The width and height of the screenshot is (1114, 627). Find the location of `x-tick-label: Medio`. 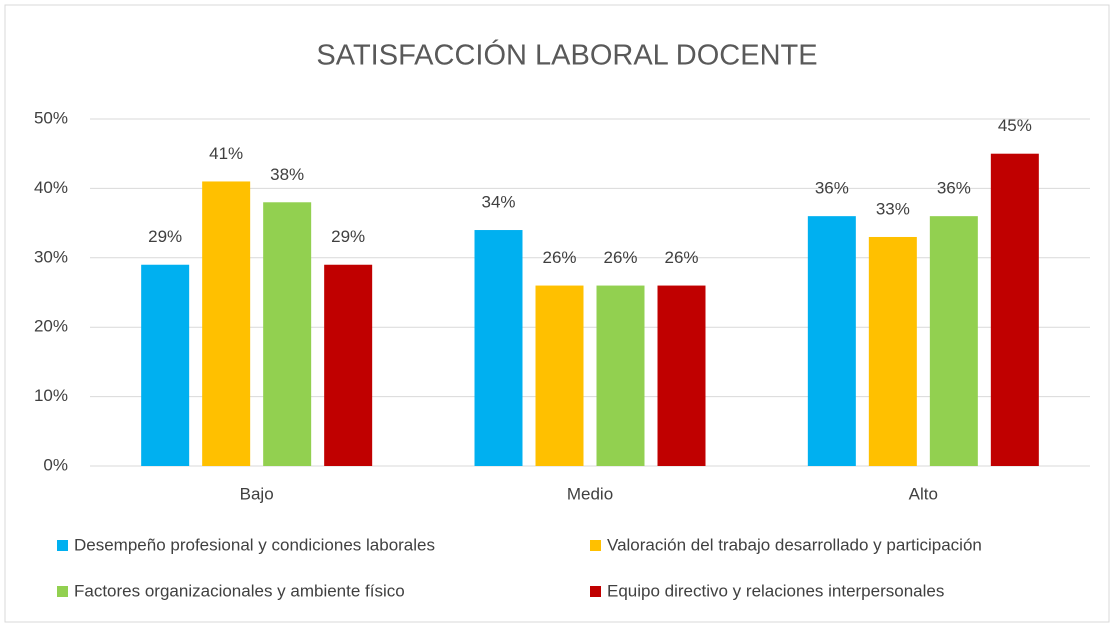

x-tick-label: Medio is located at coordinates (590, 493).